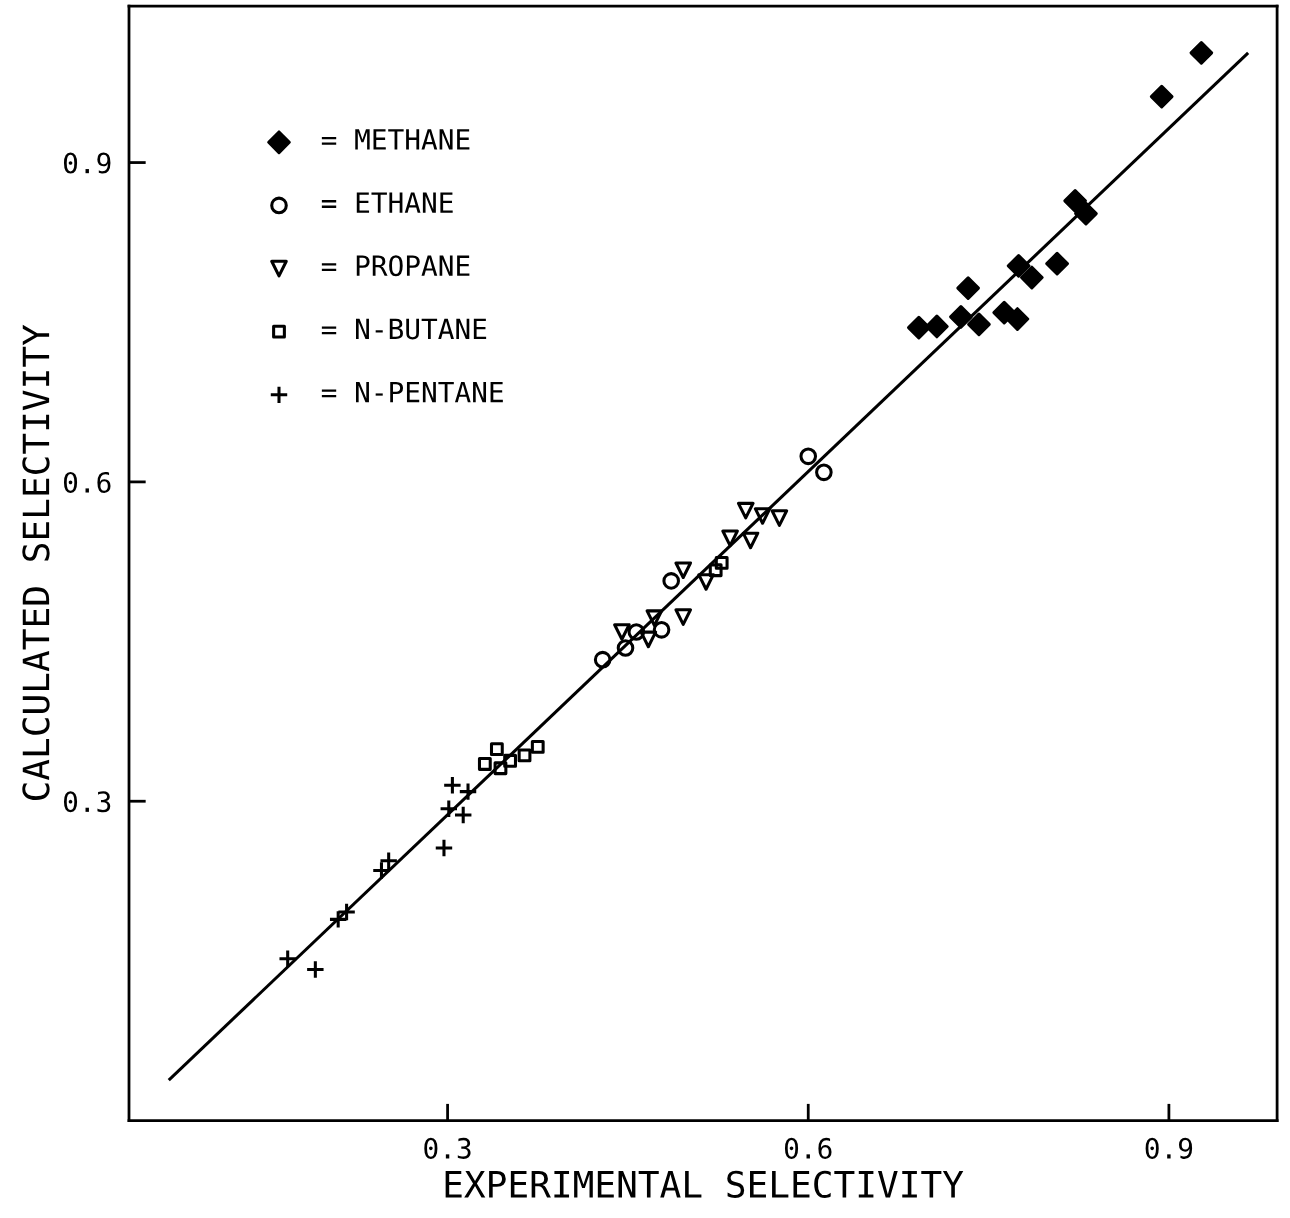  I want to click on x-axis-title: EXPERIMENTAL SELECTIVITY, so click(704, 1184).